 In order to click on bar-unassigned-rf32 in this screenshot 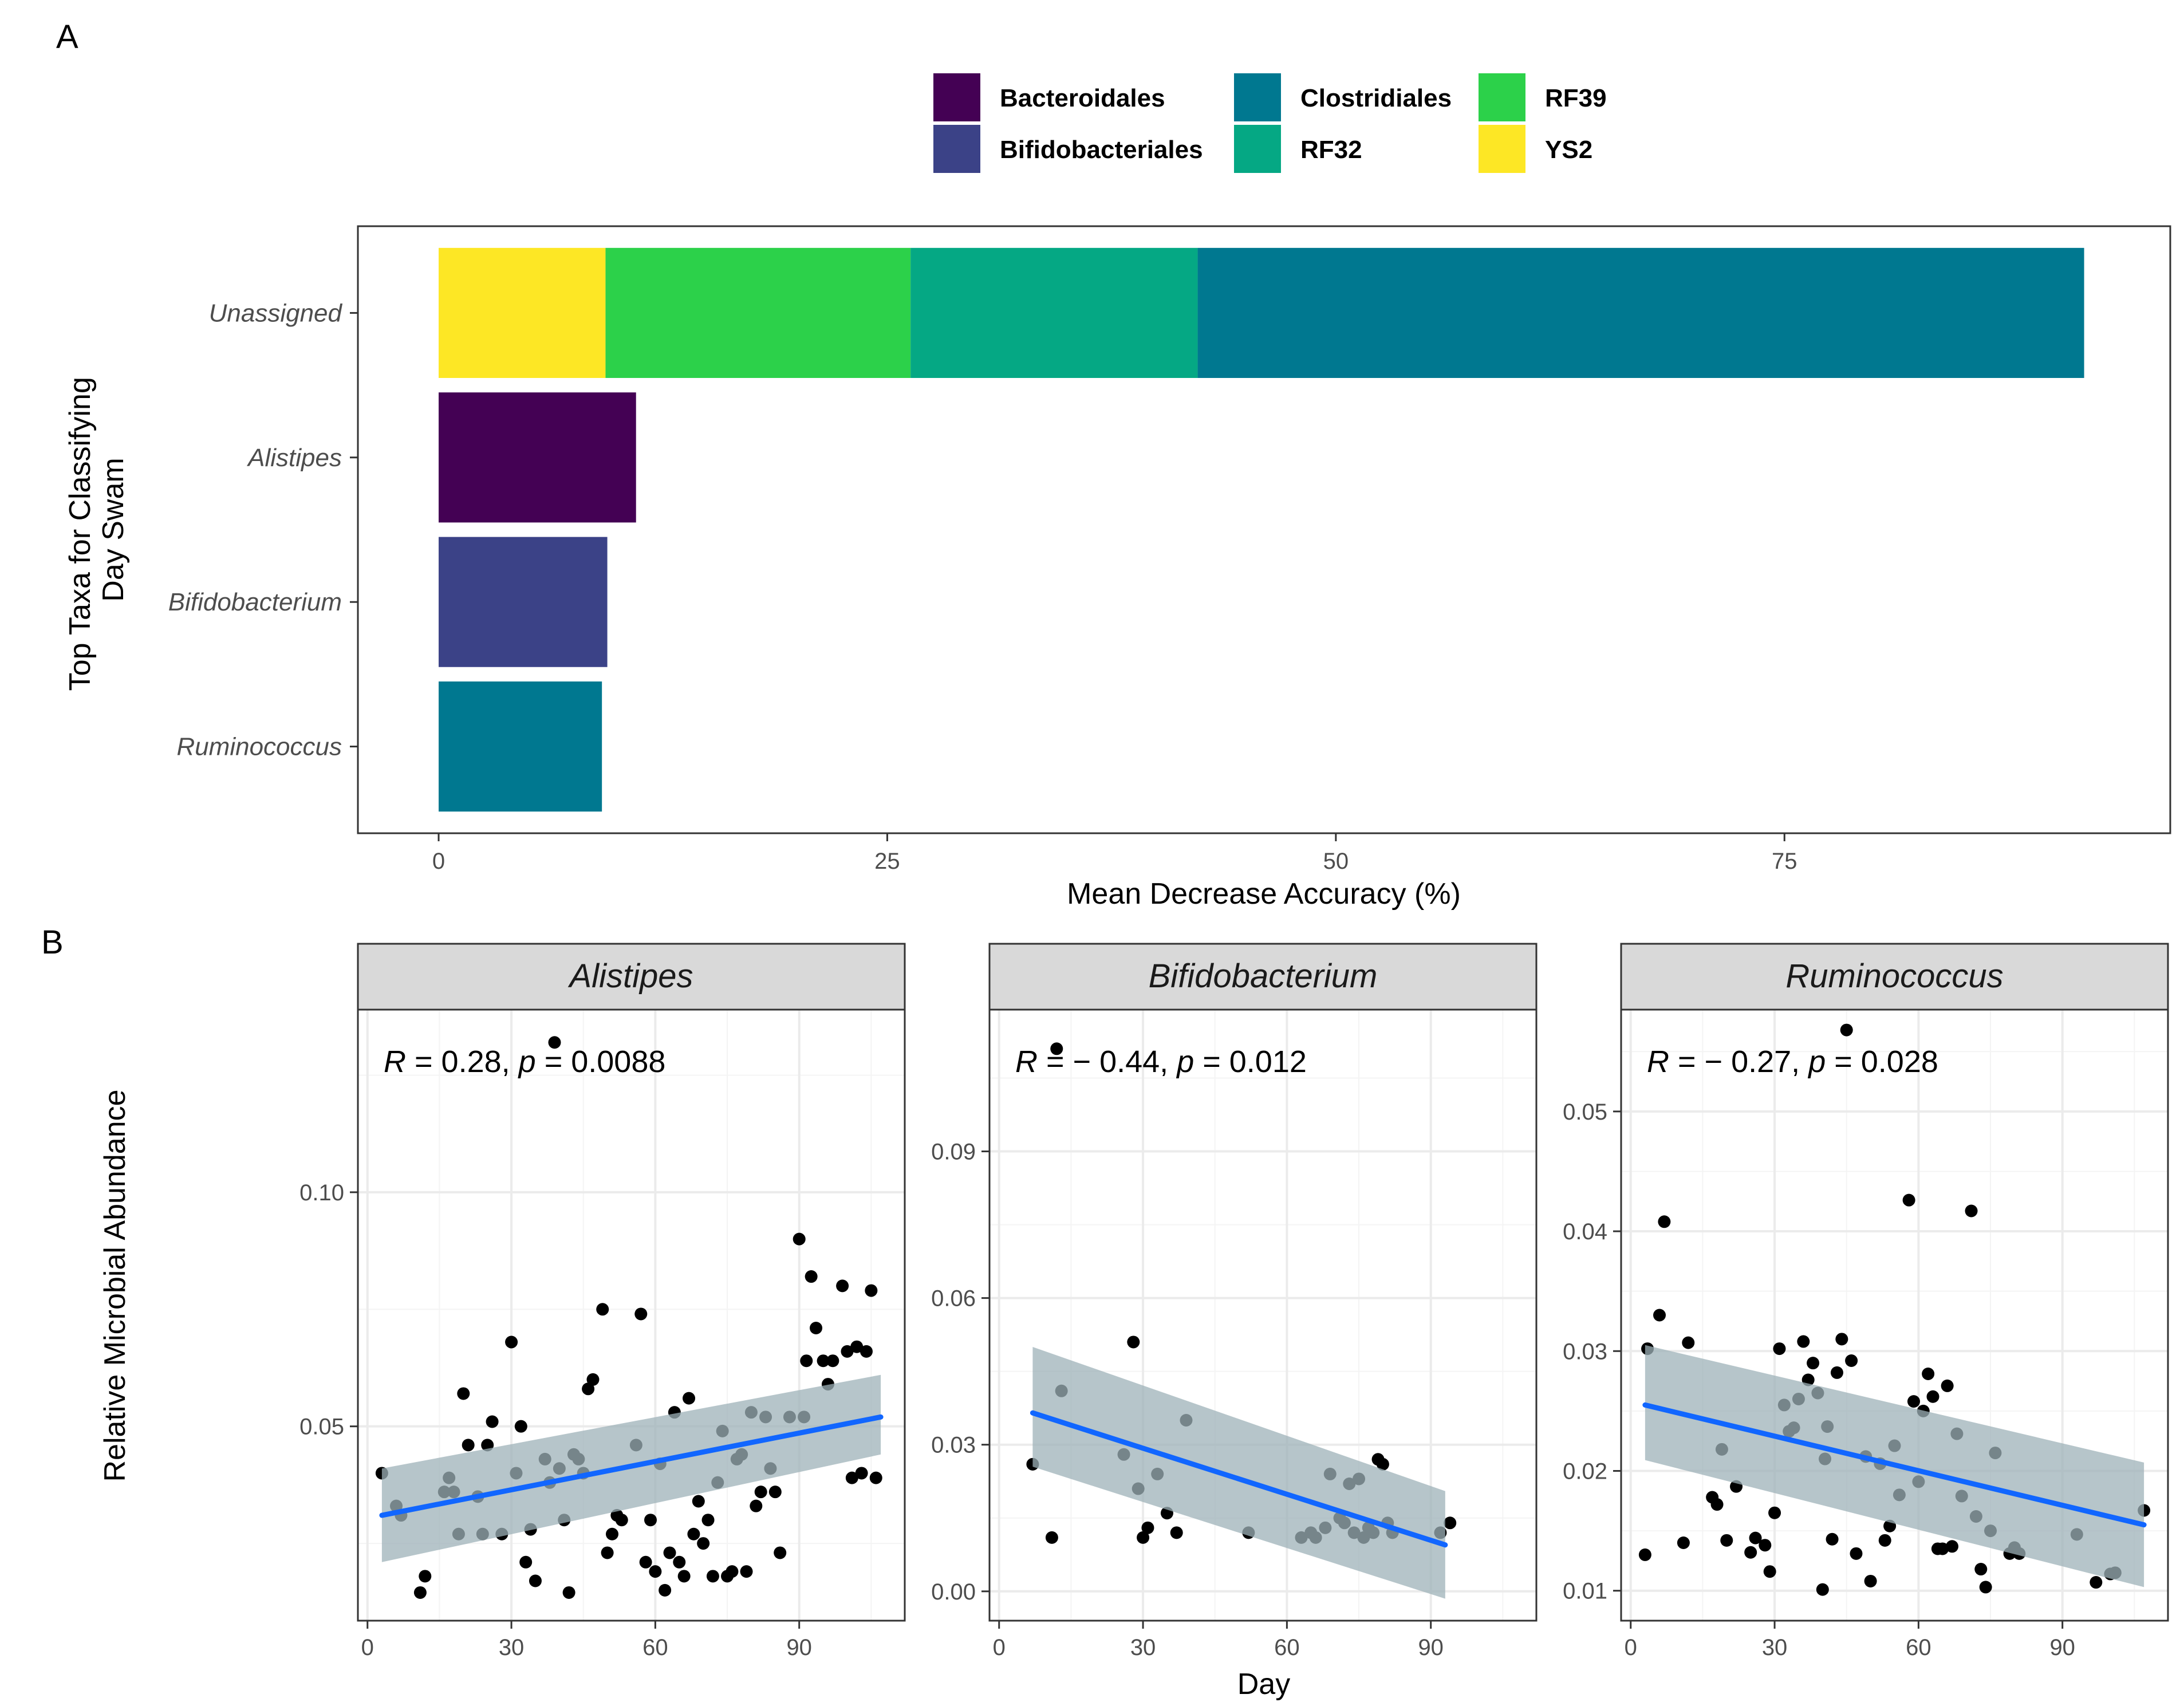, I will do `click(1054, 312)`.